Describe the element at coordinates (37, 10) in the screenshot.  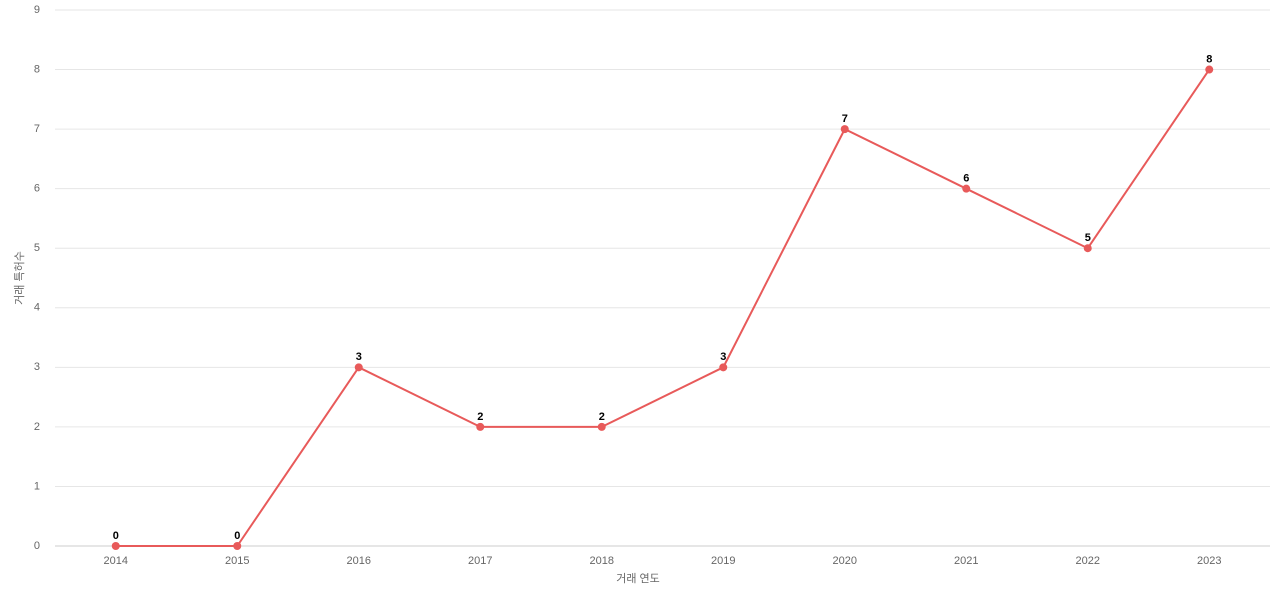
I see `y-tick-label: 9` at that location.